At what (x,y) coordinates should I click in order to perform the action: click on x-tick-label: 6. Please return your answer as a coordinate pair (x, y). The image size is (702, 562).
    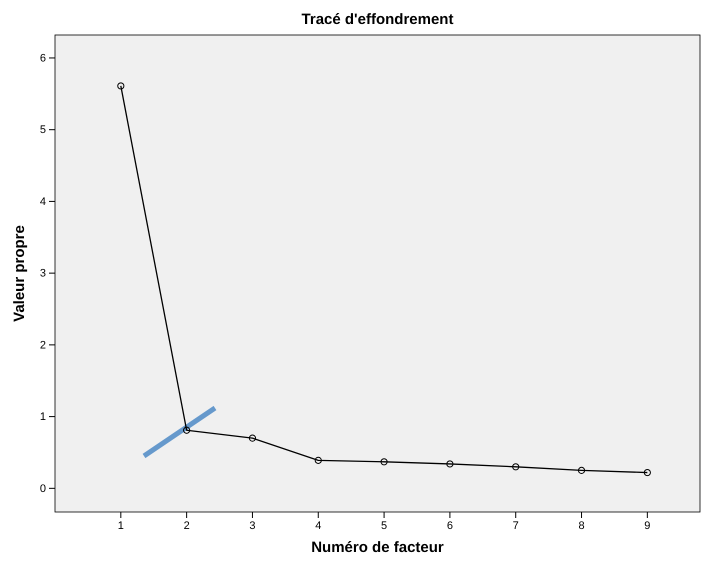
    Looking at the image, I should click on (449, 526).